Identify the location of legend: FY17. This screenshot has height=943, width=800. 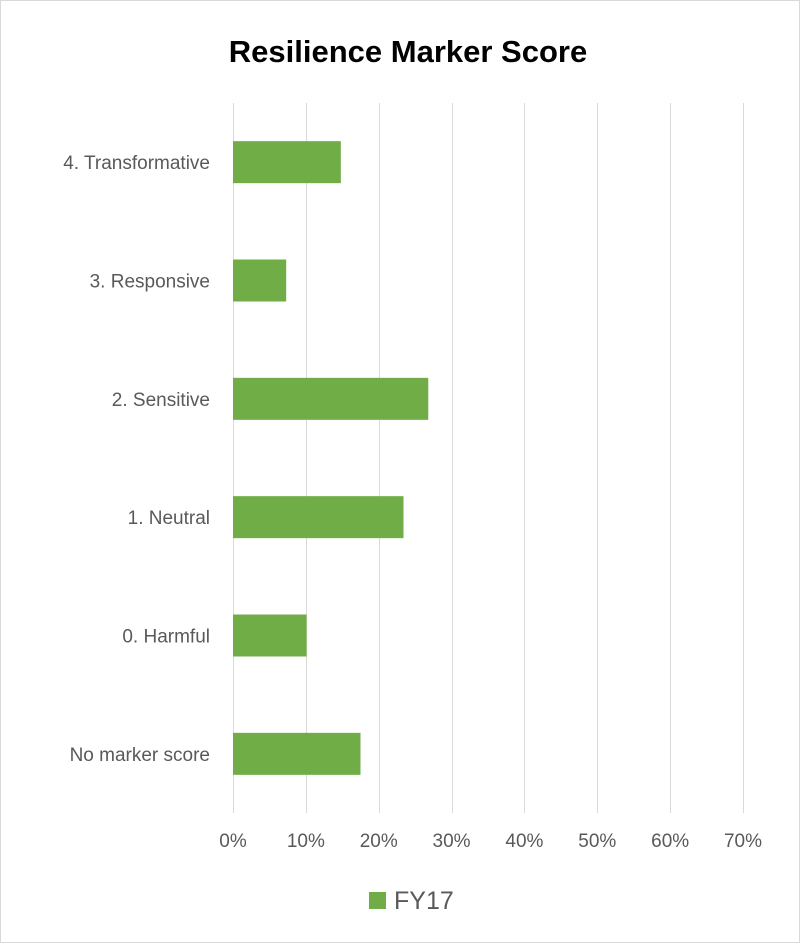
(411, 901).